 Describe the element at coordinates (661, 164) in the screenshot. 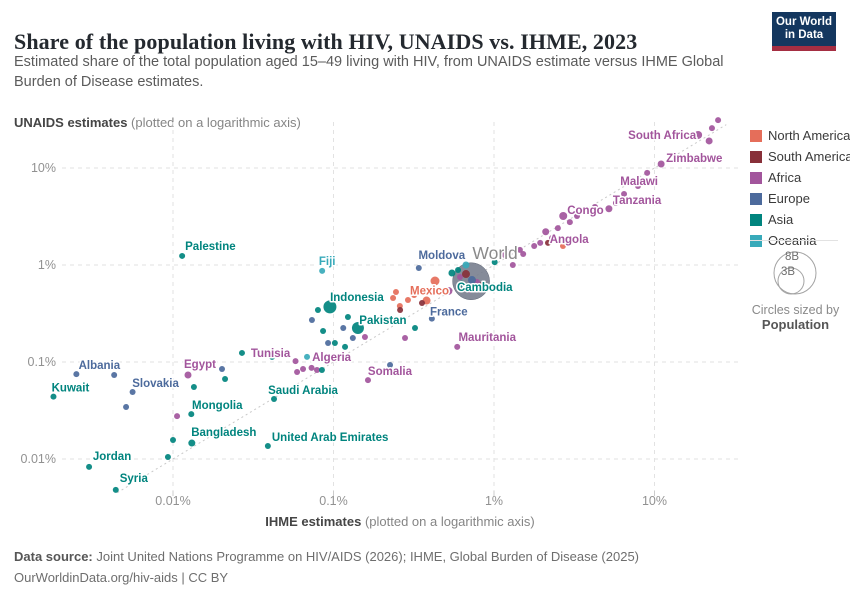

I see `data-point-zimbabwe` at that location.